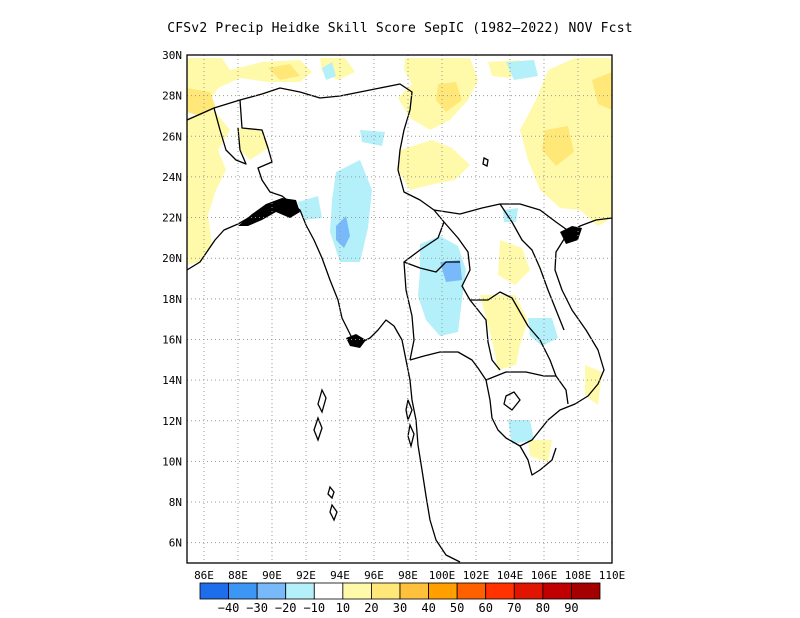 The image size is (800, 618). Describe the element at coordinates (257, 608) in the screenshot. I see `colorbar-label: −30` at that location.